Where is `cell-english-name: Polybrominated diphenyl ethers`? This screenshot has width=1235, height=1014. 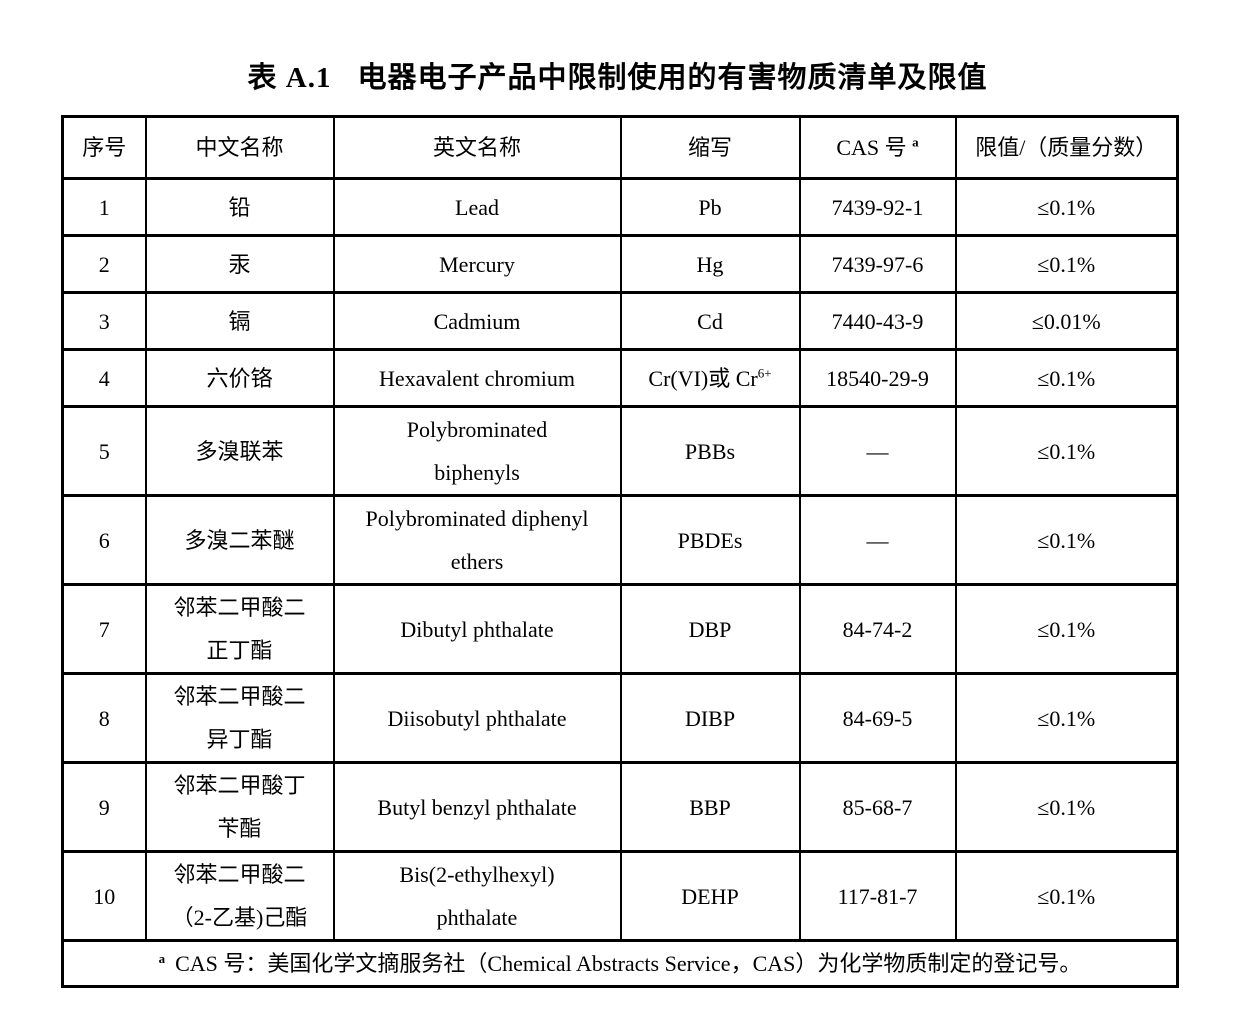
cell-english-name: Polybrominated diphenyl ethers is located at coordinates (477, 540).